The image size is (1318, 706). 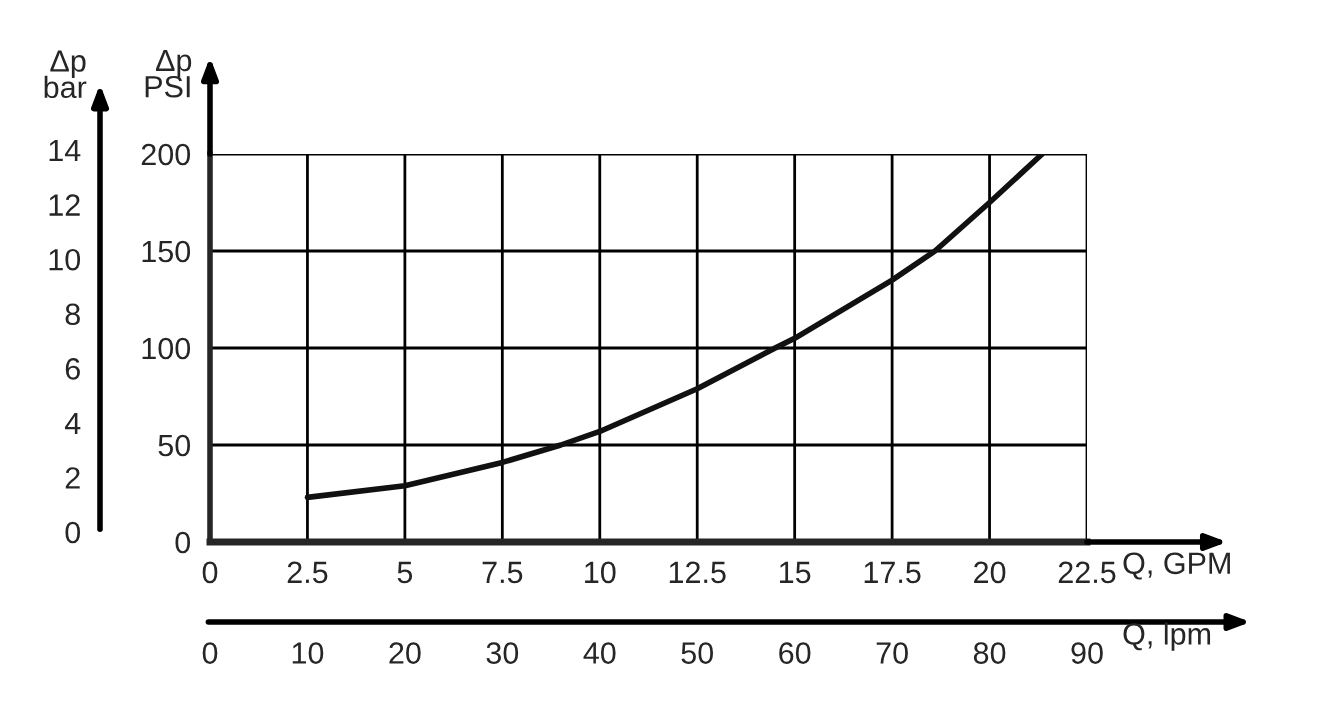 What do you see at coordinates (892, 653) in the screenshot?
I see `x2-tick-label: 70` at bounding box center [892, 653].